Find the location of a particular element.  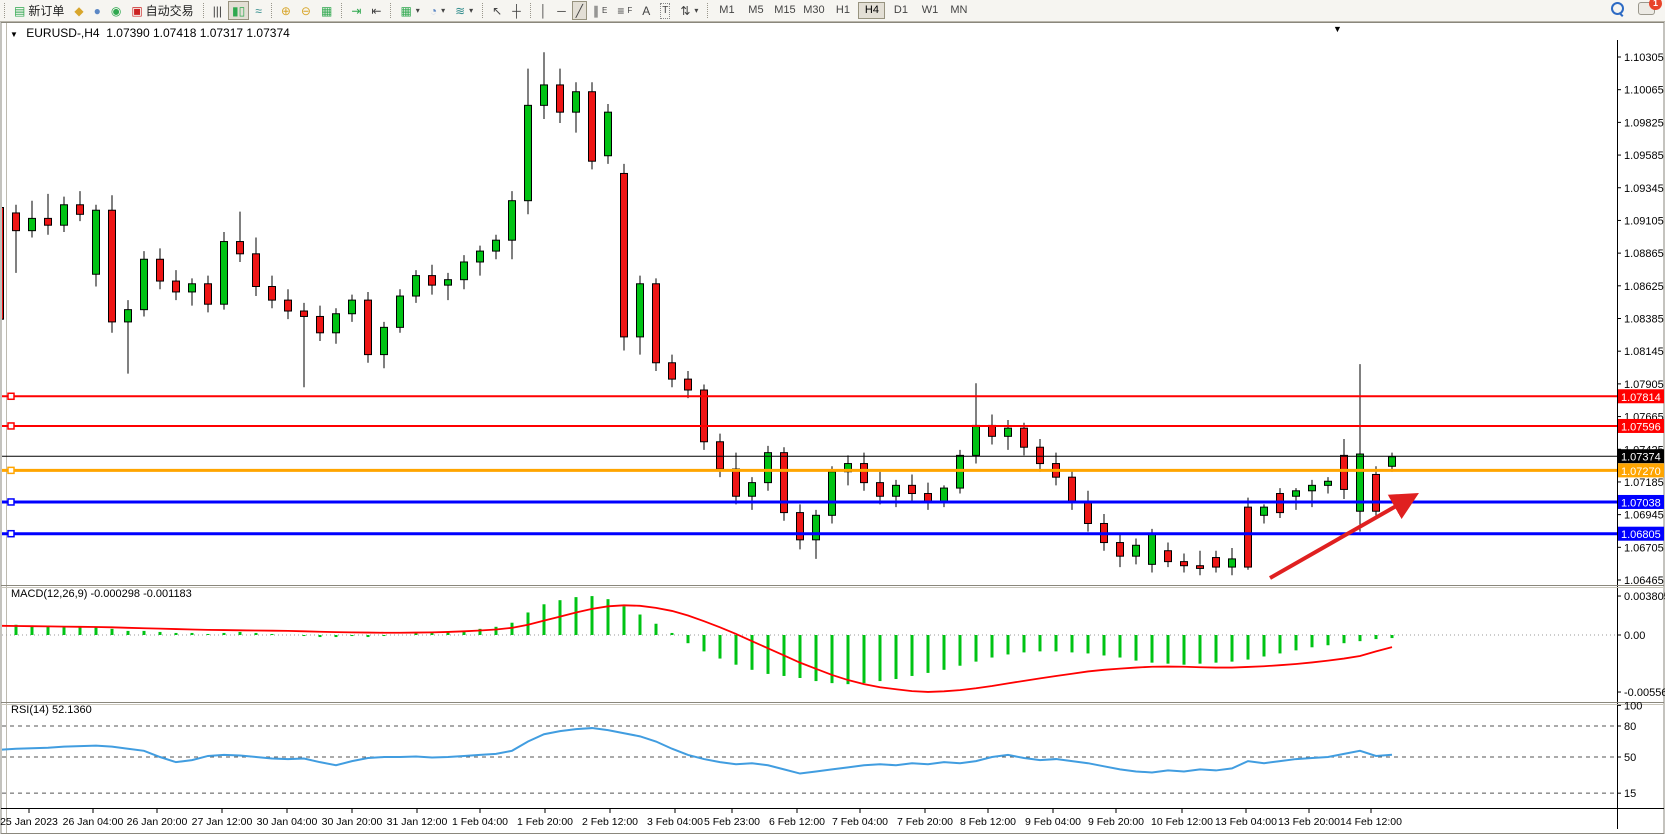

candlestick-chart-icon: ▮▯ is located at coordinates (239, 10).